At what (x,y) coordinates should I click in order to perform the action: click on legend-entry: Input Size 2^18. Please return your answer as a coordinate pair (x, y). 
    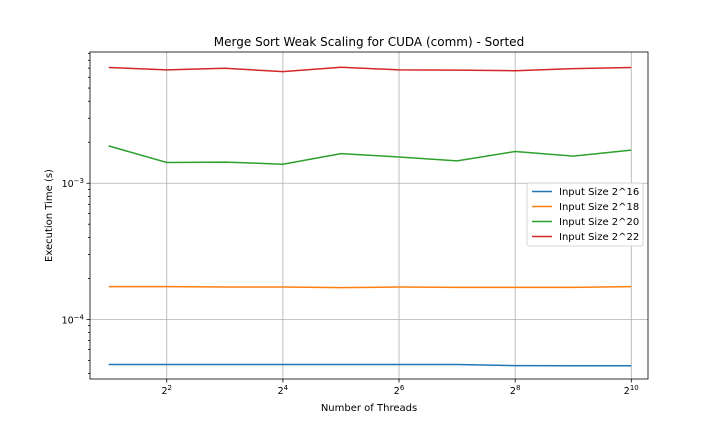
    Looking at the image, I should click on (599, 207).